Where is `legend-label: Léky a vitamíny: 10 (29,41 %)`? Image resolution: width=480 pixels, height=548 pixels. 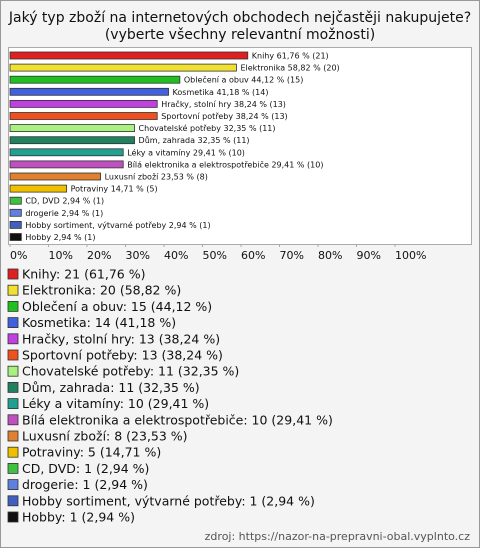
legend-label: Léky a vitamíny: 10 (29,41 %) is located at coordinates (115, 403).